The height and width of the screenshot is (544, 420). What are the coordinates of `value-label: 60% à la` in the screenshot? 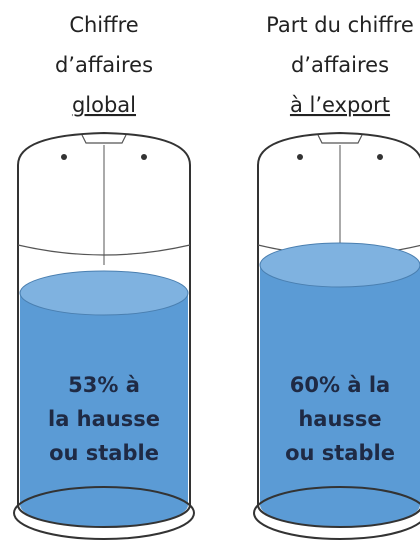 It's located at (340, 385).